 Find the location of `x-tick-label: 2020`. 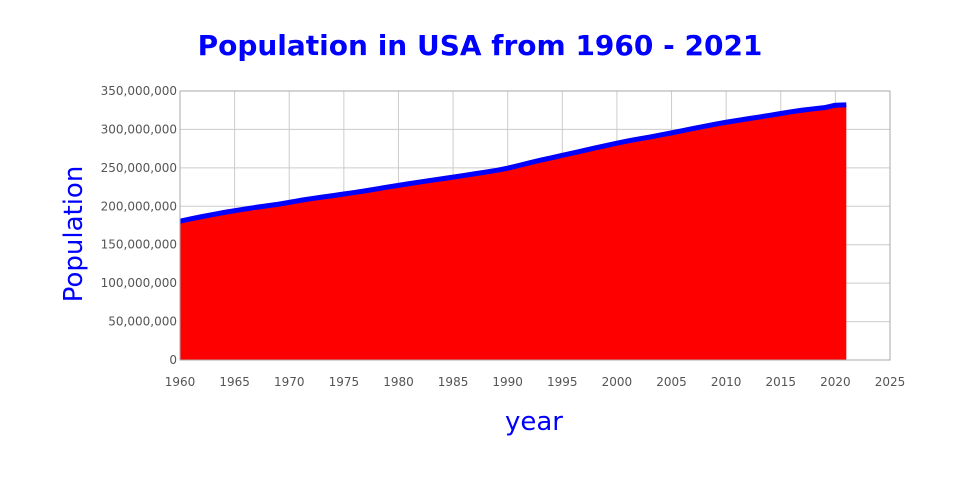

x-tick-label: 2020 is located at coordinates (835, 382).